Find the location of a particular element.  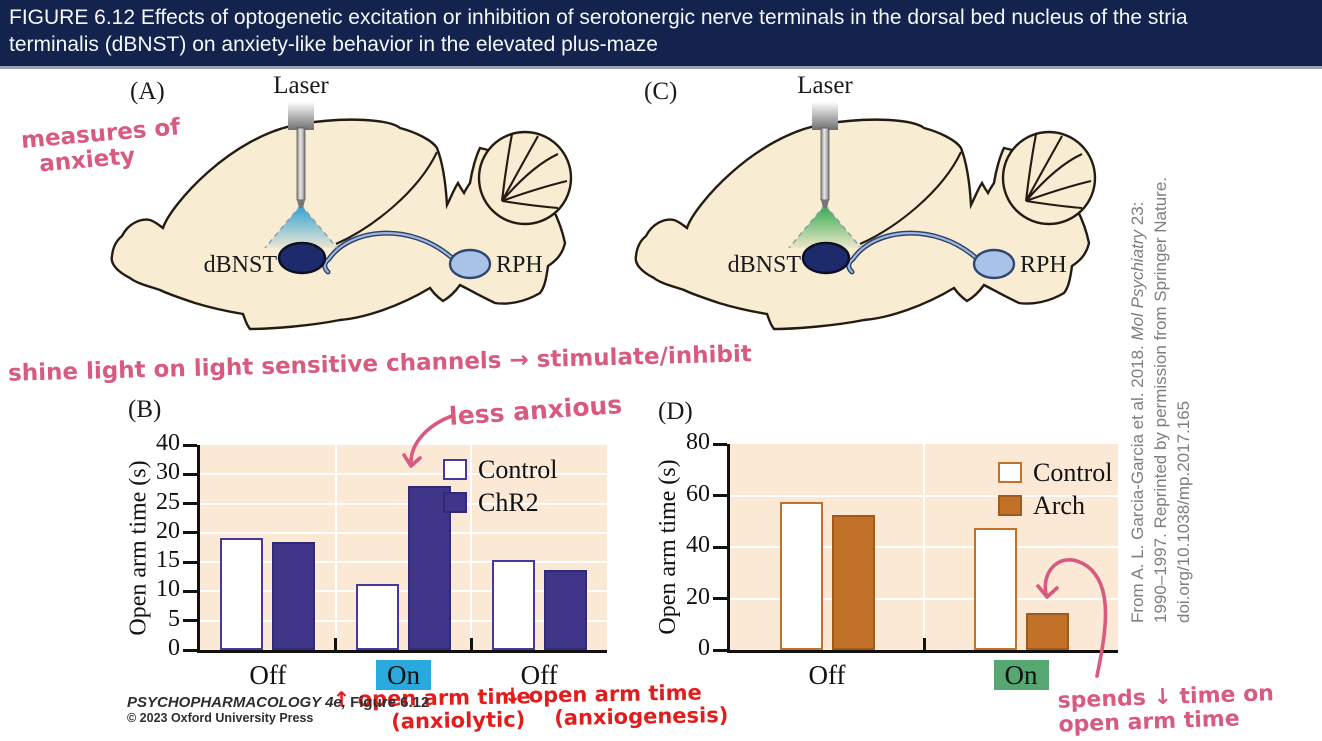

y-tick-label: 80 is located at coordinates (698, 442).